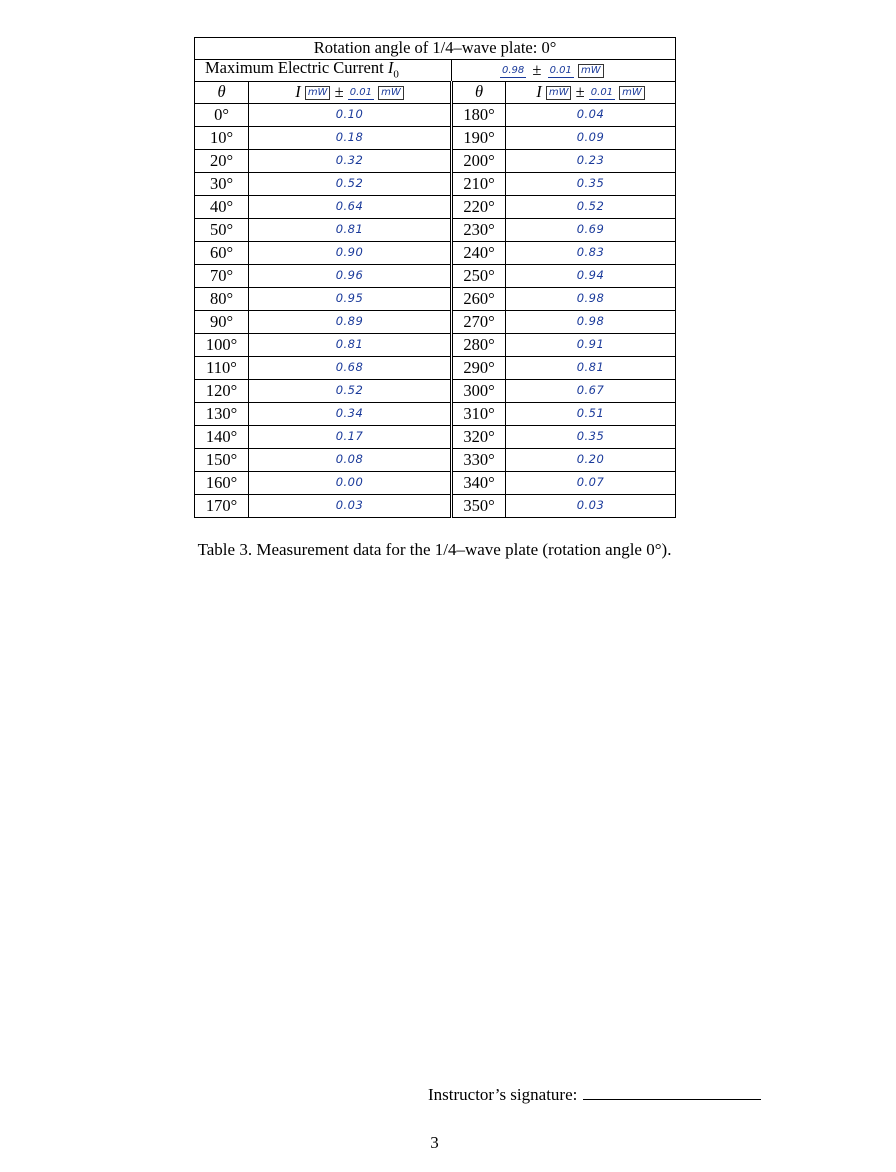 The height and width of the screenshot is (1172, 896). What do you see at coordinates (478, 437) in the screenshot?
I see `theta-right-cell: 320°` at bounding box center [478, 437].